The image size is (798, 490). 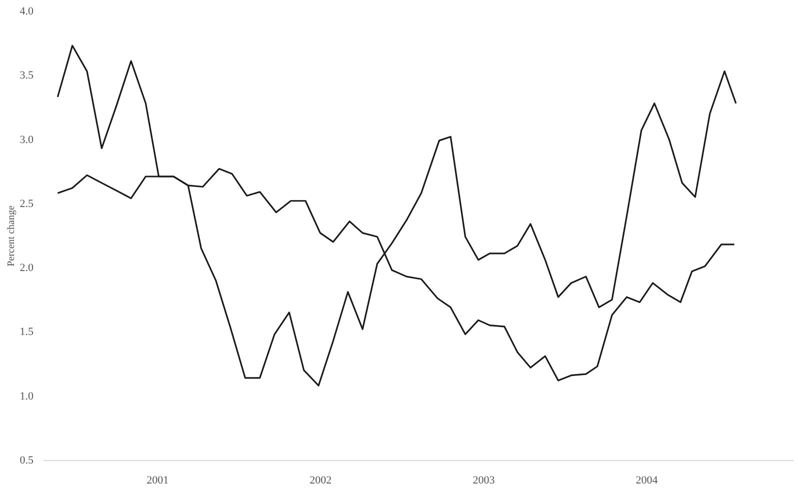 What do you see at coordinates (27, 204) in the screenshot?
I see `y-tick-label: 2.5` at bounding box center [27, 204].